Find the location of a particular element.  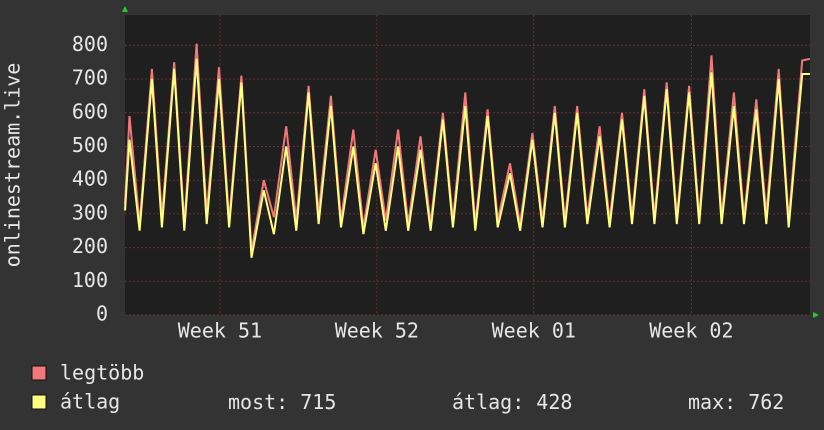

y-tick-label: 600 is located at coordinates (90, 111).